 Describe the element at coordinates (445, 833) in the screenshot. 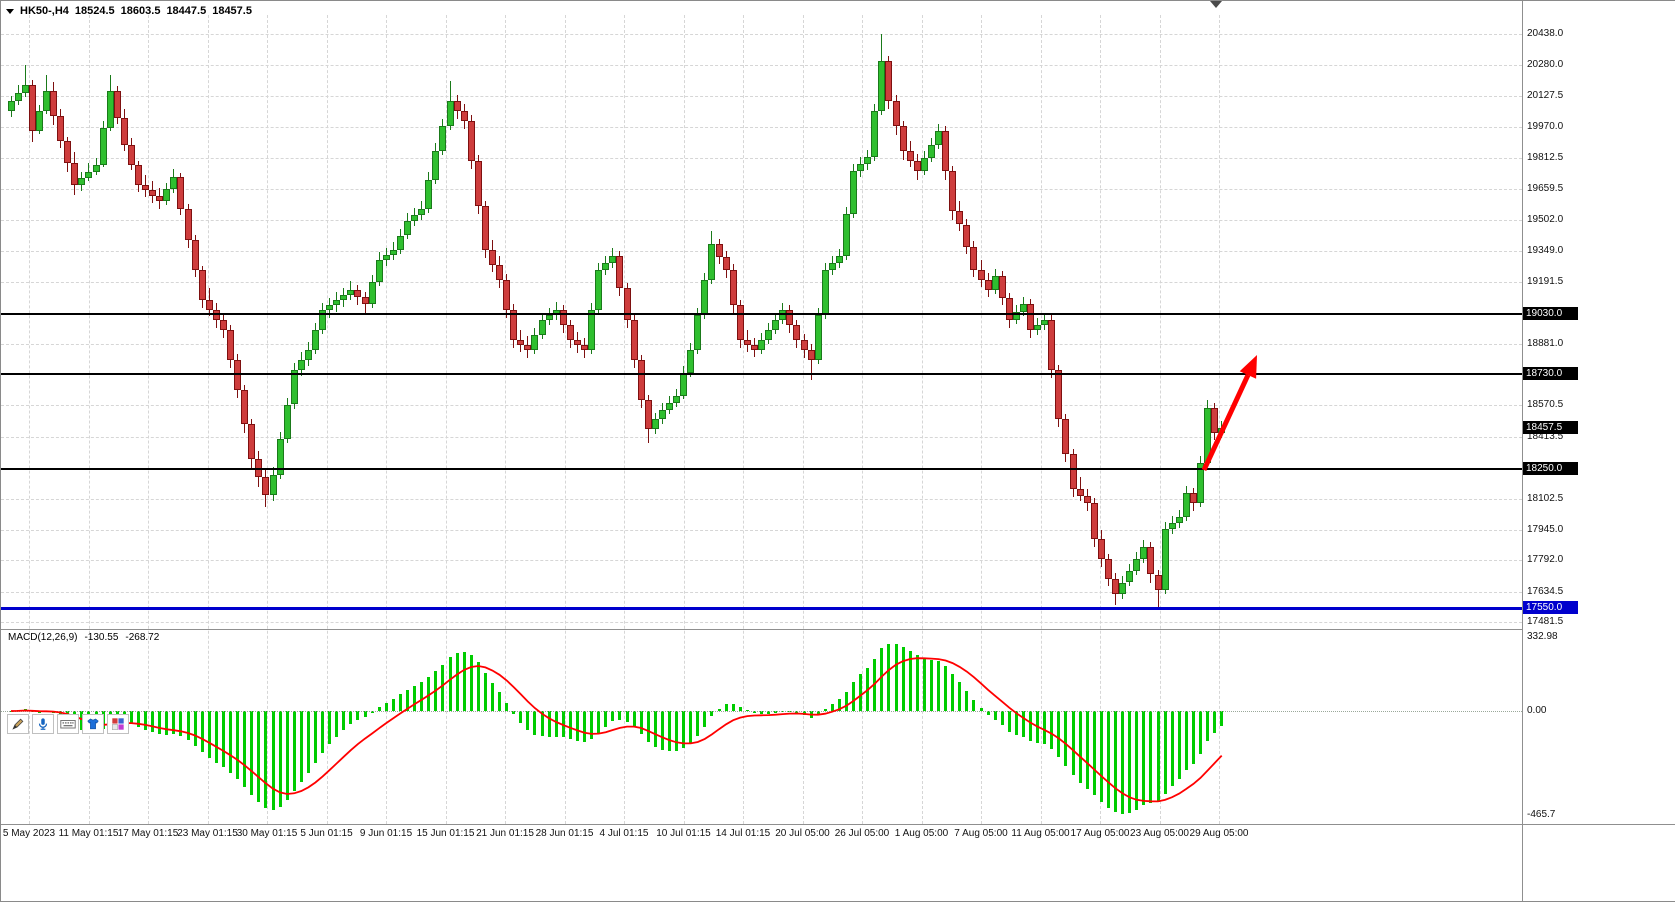

I see `time-axis-label: 15 Jun 01:15` at that location.